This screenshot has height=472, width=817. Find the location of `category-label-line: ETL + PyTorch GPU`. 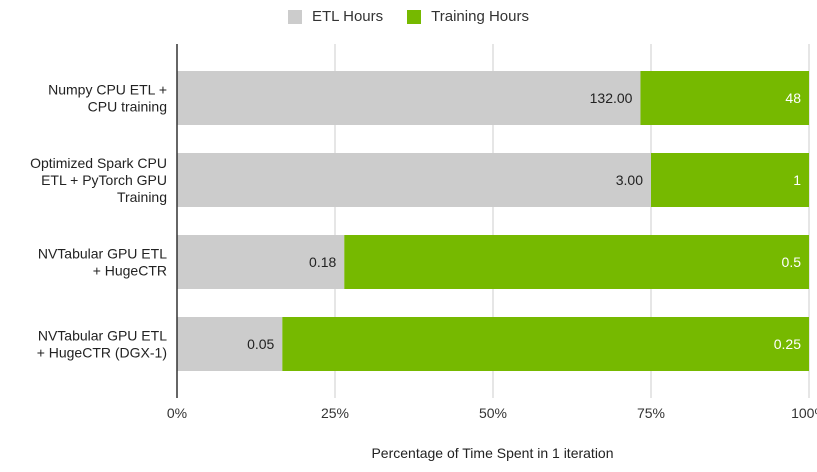

category-label-line: ETL + PyTorch GPU is located at coordinates (104, 180).